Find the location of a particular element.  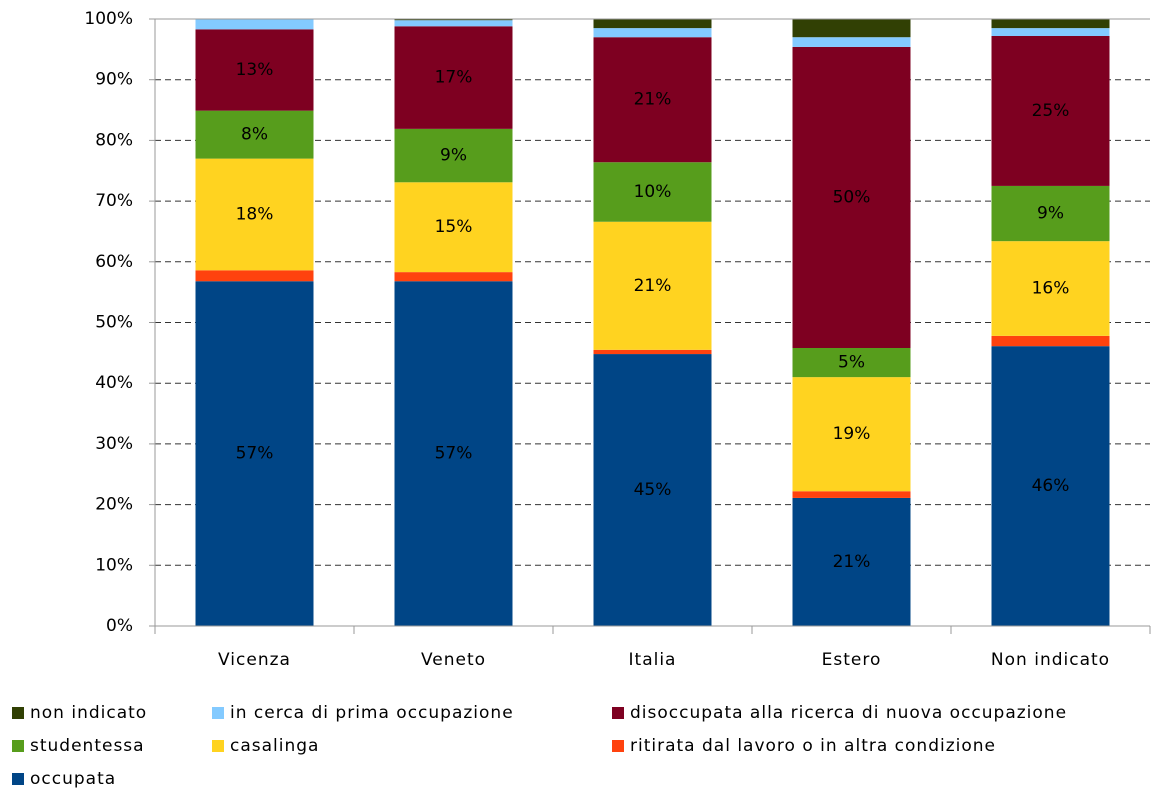

data-label: 15% is located at coordinates (454, 227).